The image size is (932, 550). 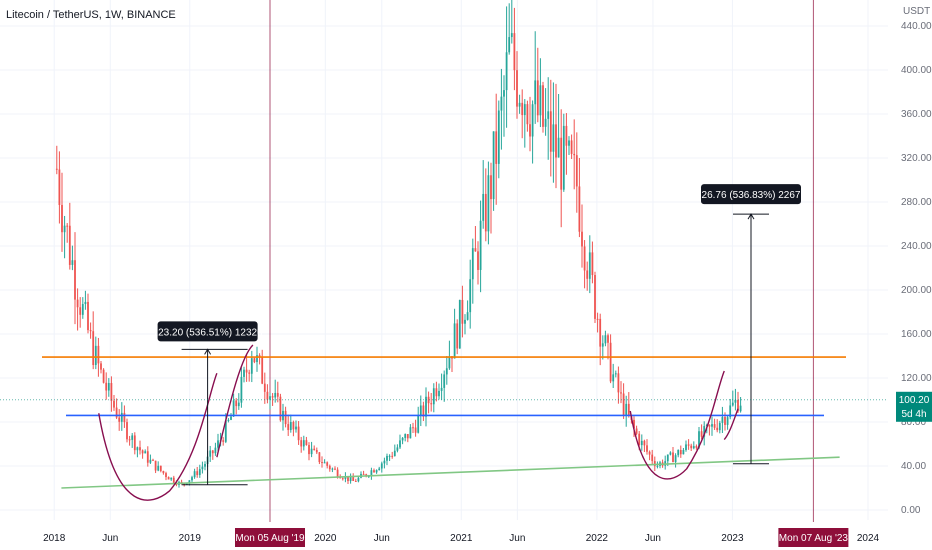 I want to click on x-tick-label: 2019, so click(x=190, y=538).